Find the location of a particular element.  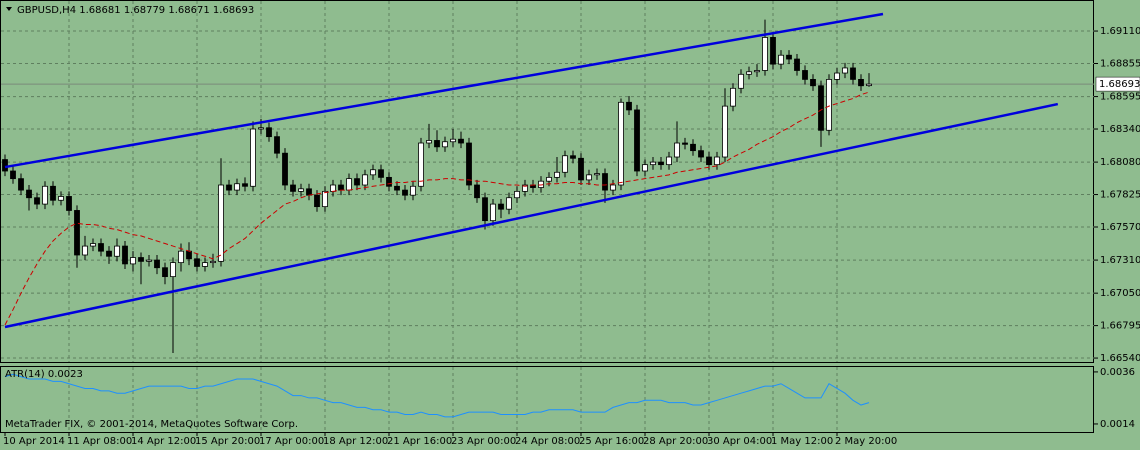

y-tick-label: 1.67050 is located at coordinates (1120, 293).